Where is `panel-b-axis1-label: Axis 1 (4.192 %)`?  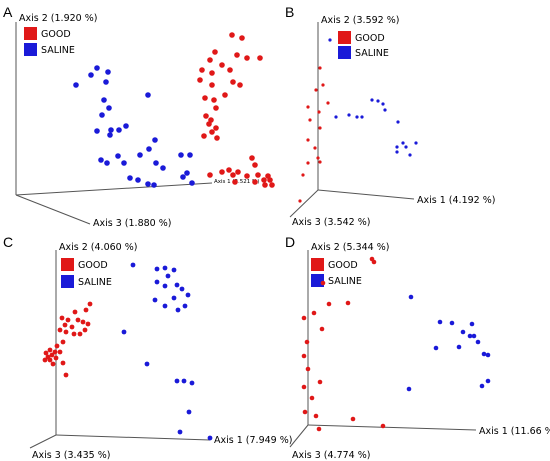
panel-b-axis1-label: Axis 1 (4.192 %) is located at coordinates (456, 200).